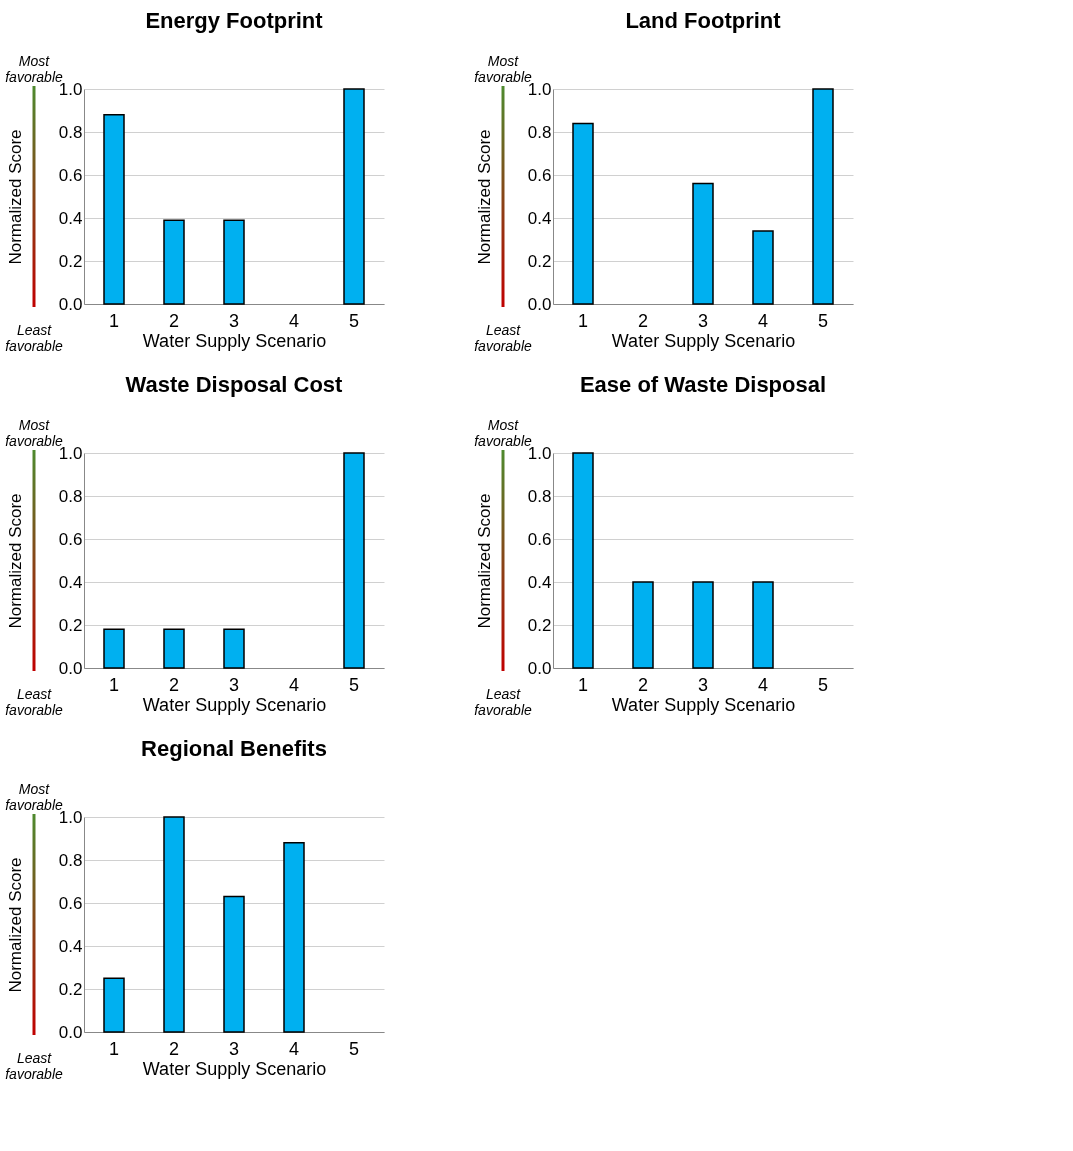 This screenshot has width=1073, height=1151. I want to click on chart-title: Ease of Waste Disposal, so click(703, 384).